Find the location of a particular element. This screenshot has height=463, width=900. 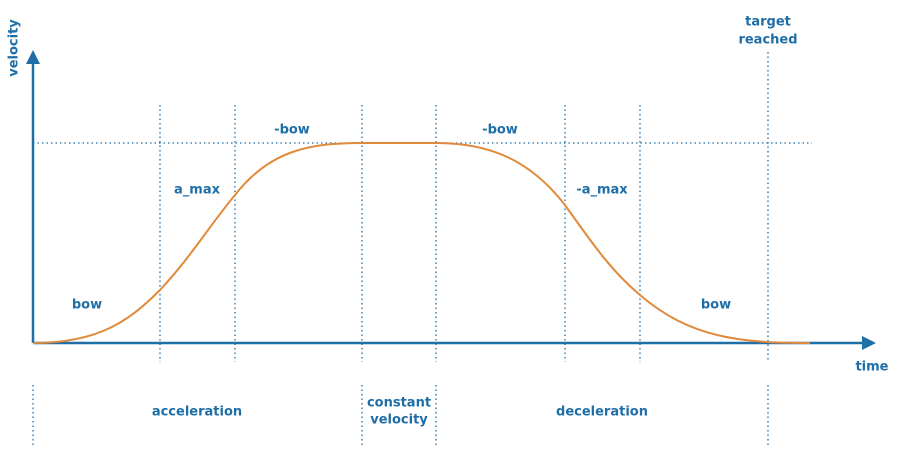

marker-label: reached is located at coordinates (767, 40).